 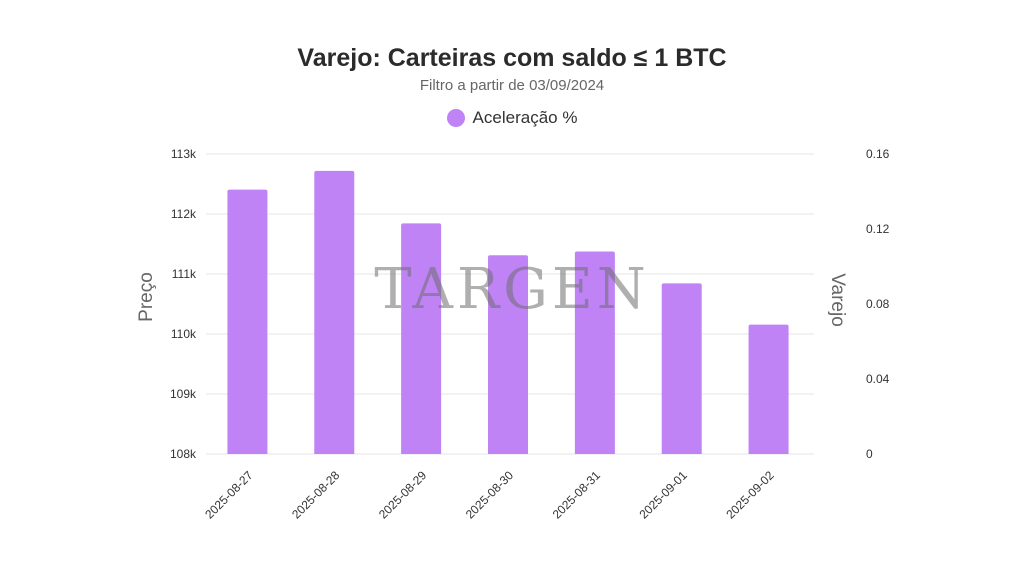 I want to click on y-left-tick-label: 108k, so click(x=183, y=454).